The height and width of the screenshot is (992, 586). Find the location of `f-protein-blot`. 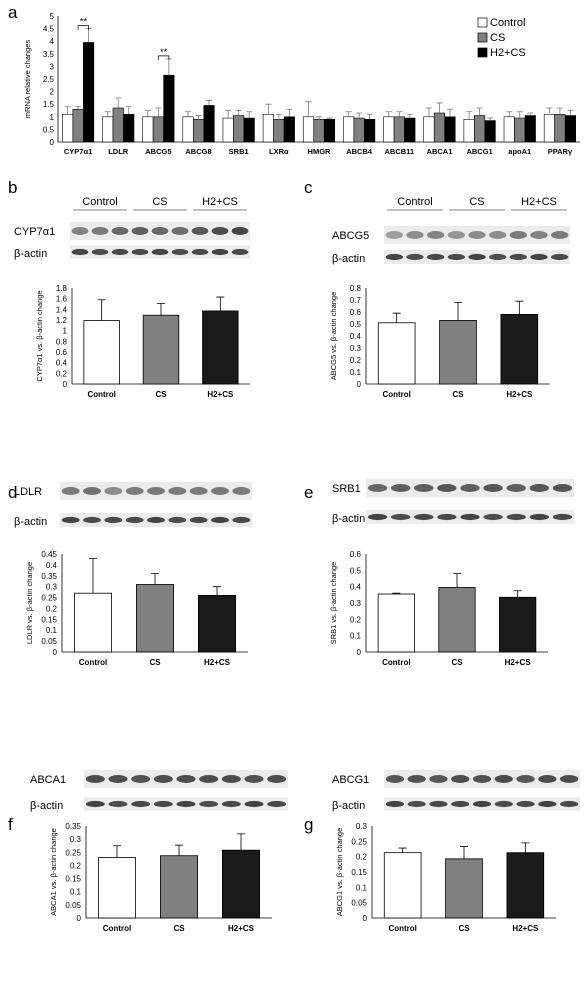

f-protein-blot is located at coordinates (186, 779).